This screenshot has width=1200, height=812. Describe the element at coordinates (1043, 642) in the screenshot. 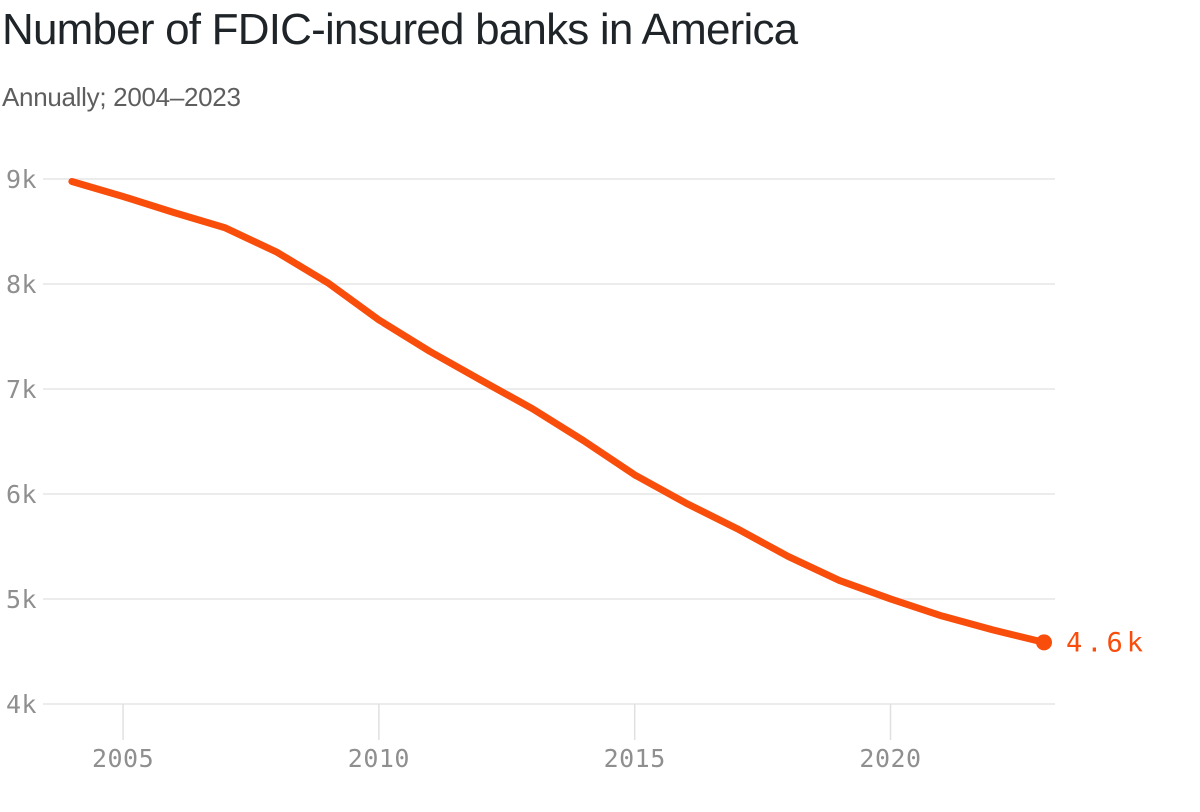

I see `end-point-marker` at that location.